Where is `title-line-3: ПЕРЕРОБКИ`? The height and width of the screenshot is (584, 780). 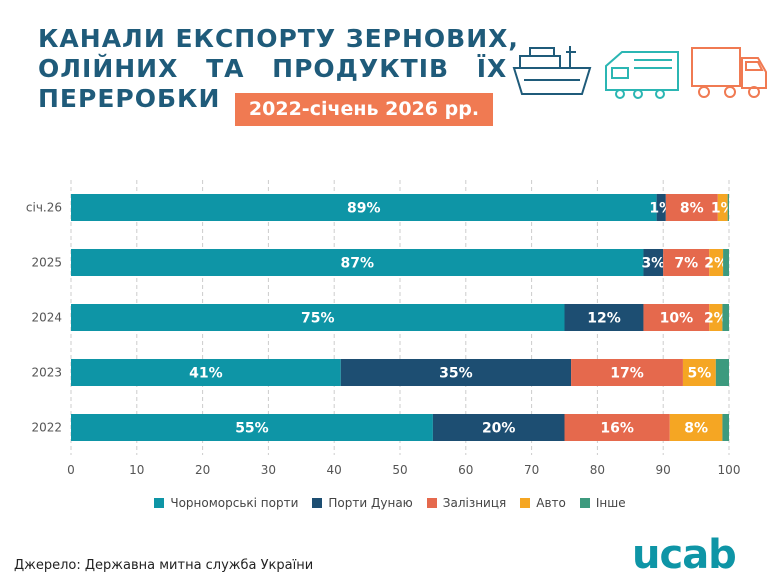 title-line-3: ПЕРЕРОБКИ is located at coordinates (129, 98).